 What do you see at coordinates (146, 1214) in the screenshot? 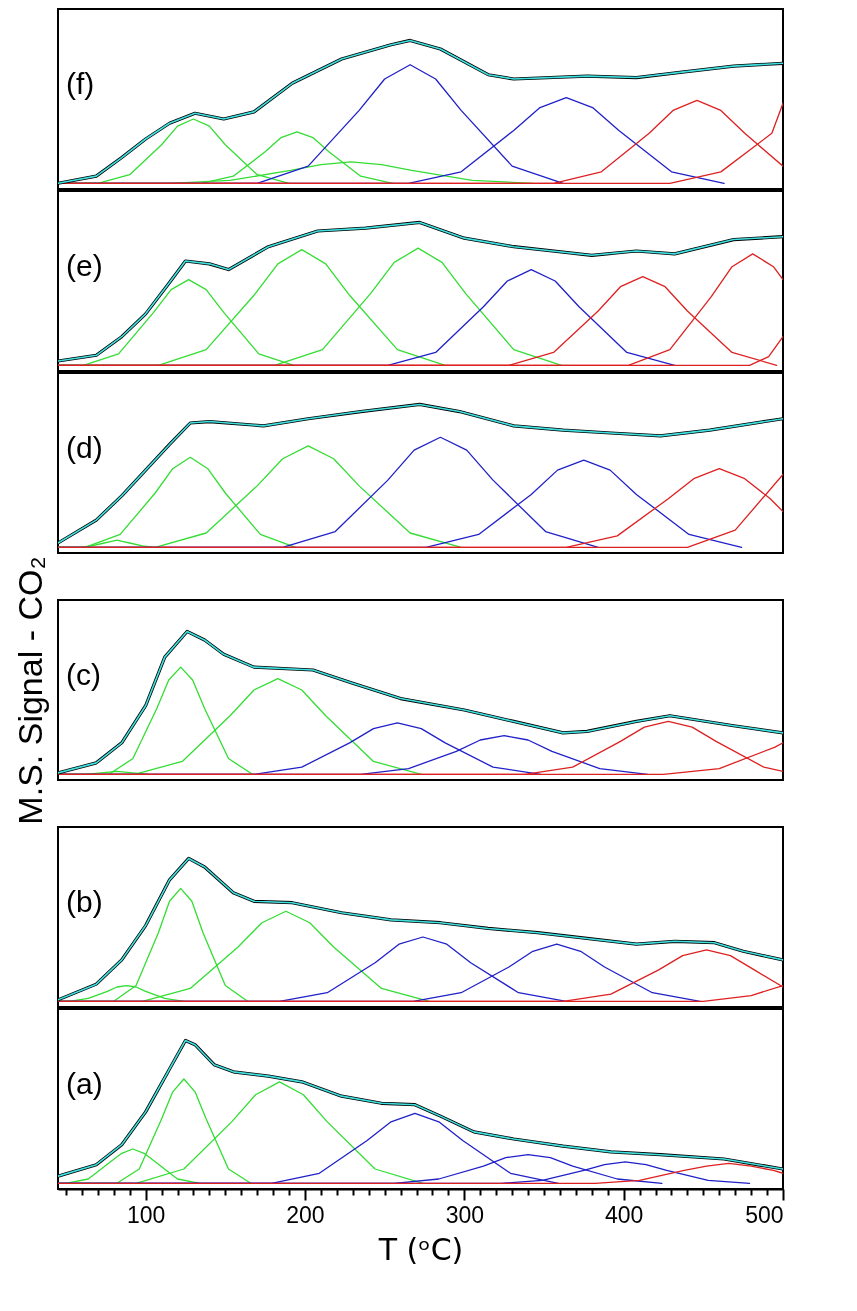
I see `x-tick-label: 100` at bounding box center [146, 1214].